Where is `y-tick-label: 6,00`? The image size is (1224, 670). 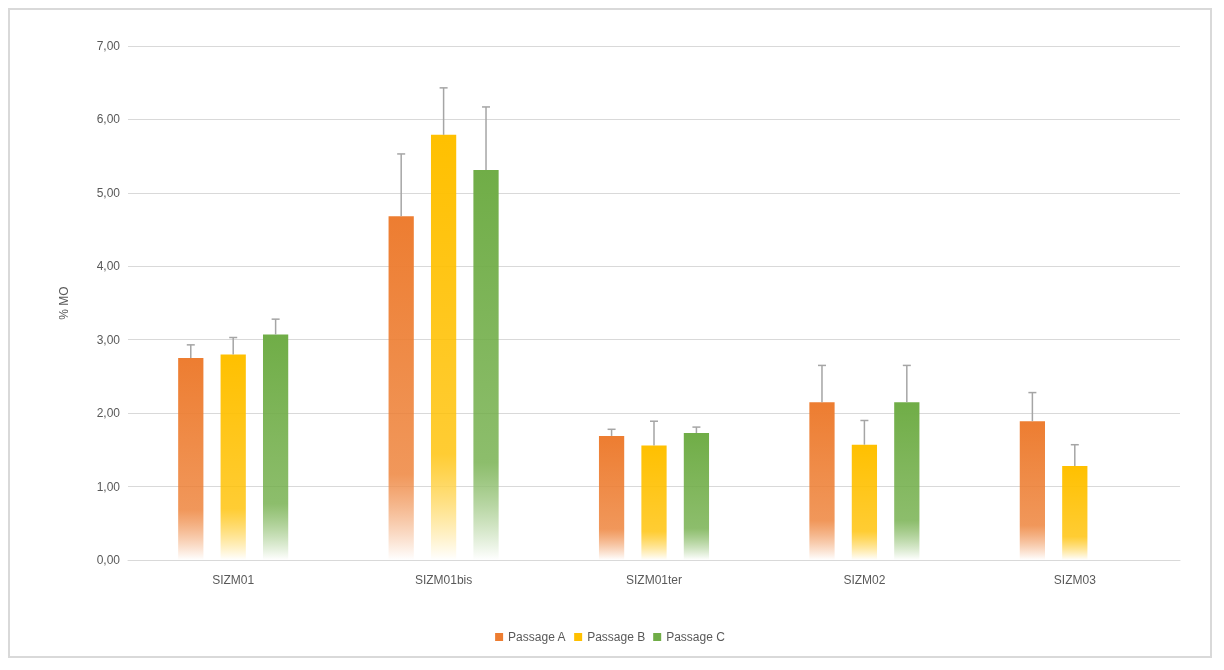 y-tick-label: 6,00 is located at coordinates (108, 119).